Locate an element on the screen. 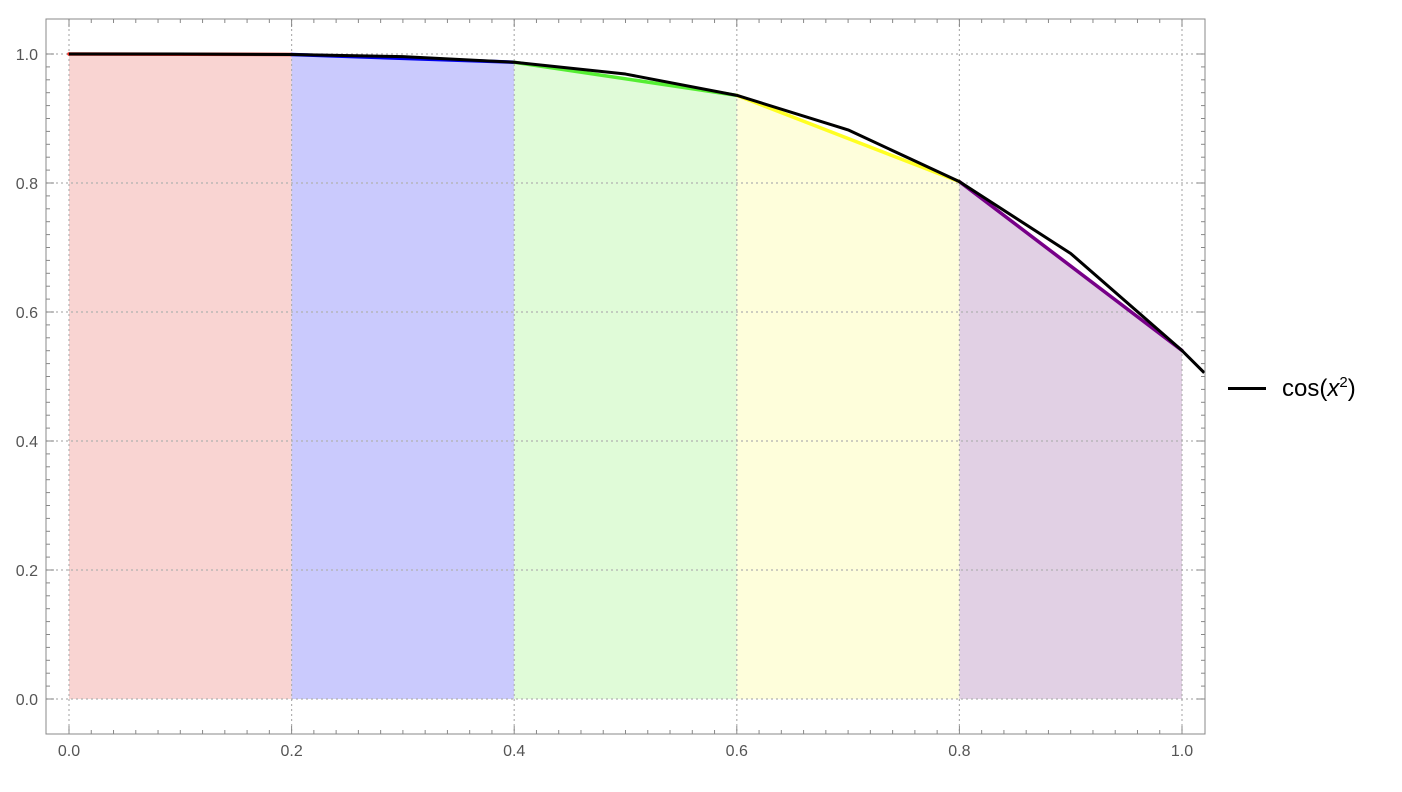 The height and width of the screenshot is (792, 1402). legend-label-close: ) is located at coordinates (1351, 388).